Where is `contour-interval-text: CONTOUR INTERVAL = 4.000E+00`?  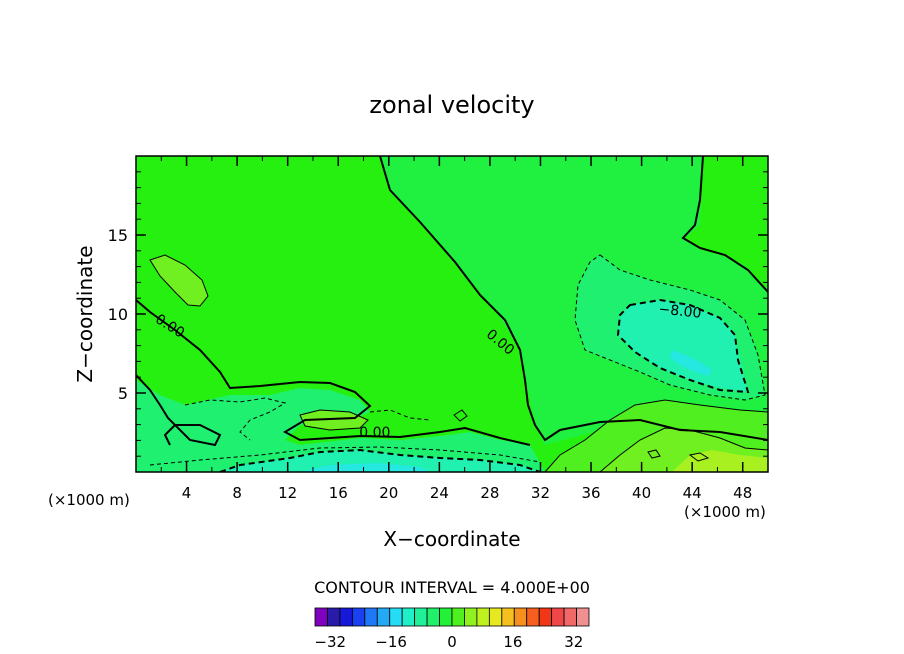
contour-interval-text: CONTOUR INTERVAL = 4.000E+00 is located at coordinates (452, 587).